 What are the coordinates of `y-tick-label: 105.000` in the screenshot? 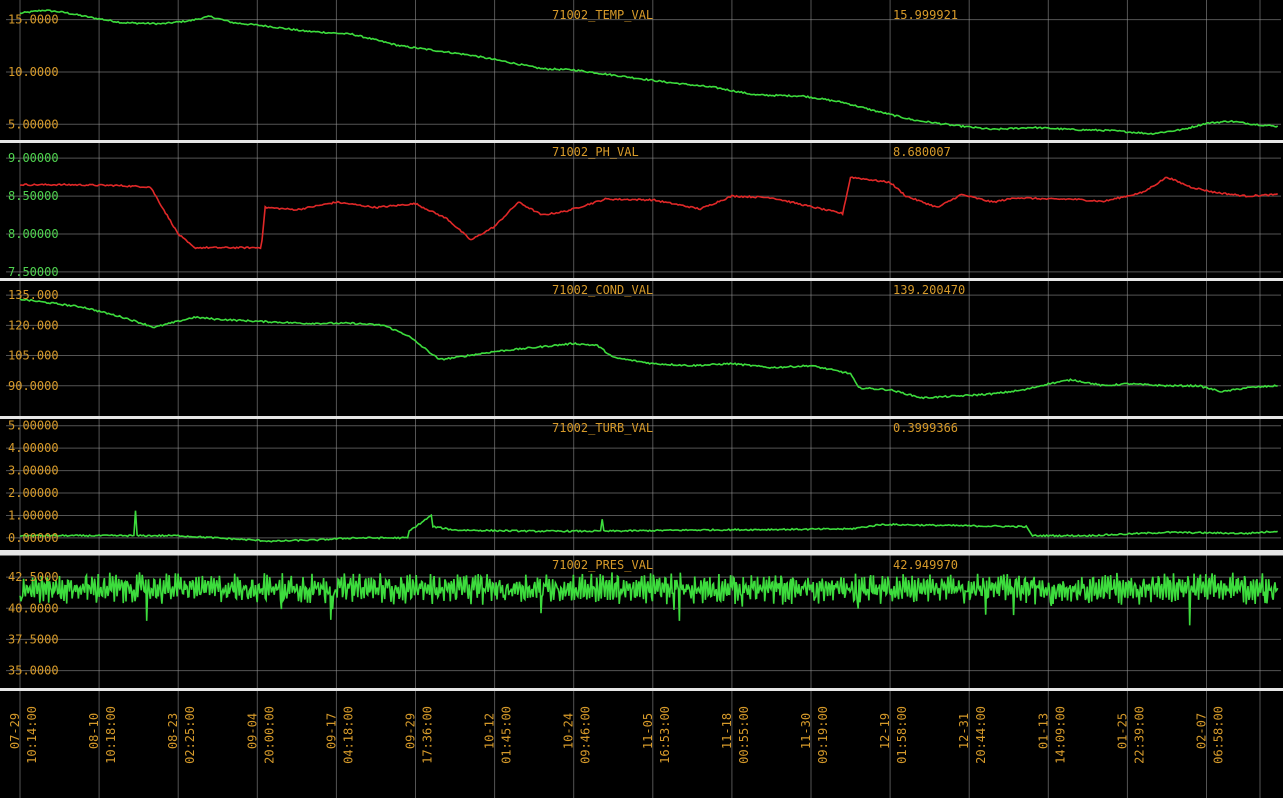 It's located at (33, 356).